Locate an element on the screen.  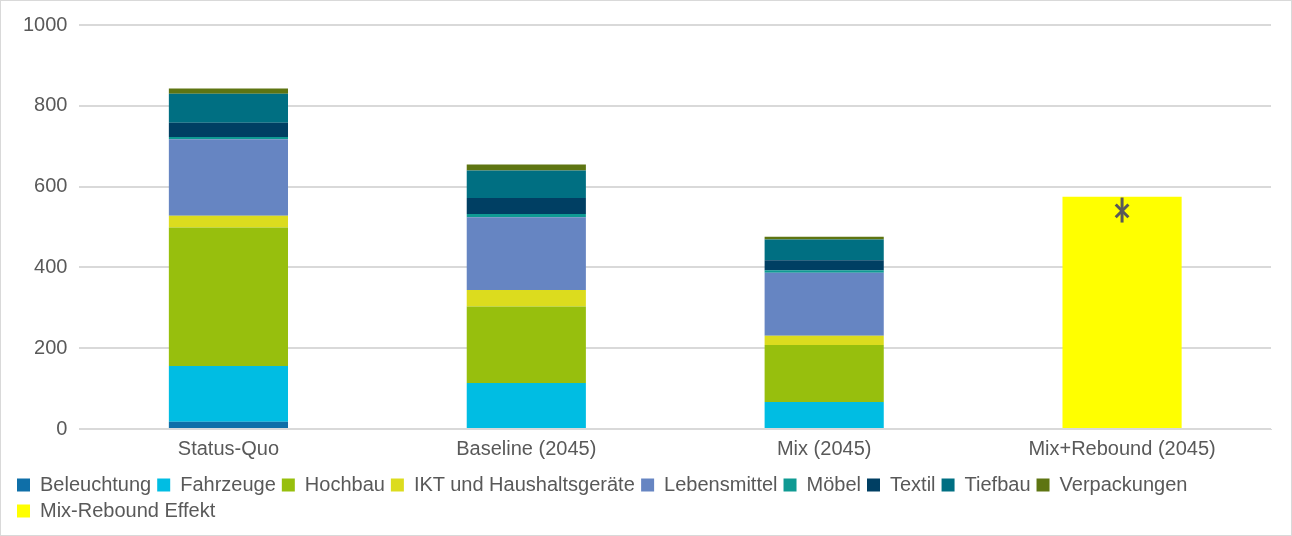
legend-label: Fahrzeuge is located at coordinates (228, 483).